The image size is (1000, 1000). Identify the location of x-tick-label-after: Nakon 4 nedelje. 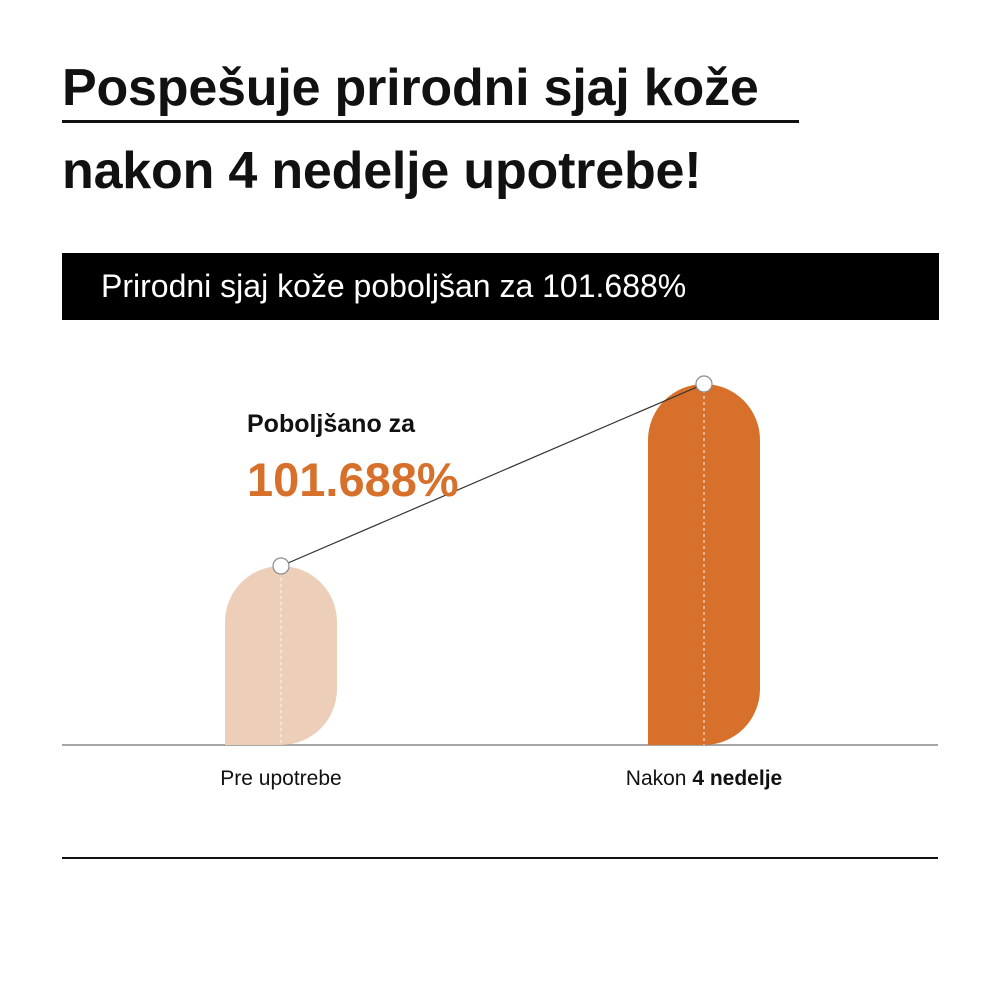
(704, 779).